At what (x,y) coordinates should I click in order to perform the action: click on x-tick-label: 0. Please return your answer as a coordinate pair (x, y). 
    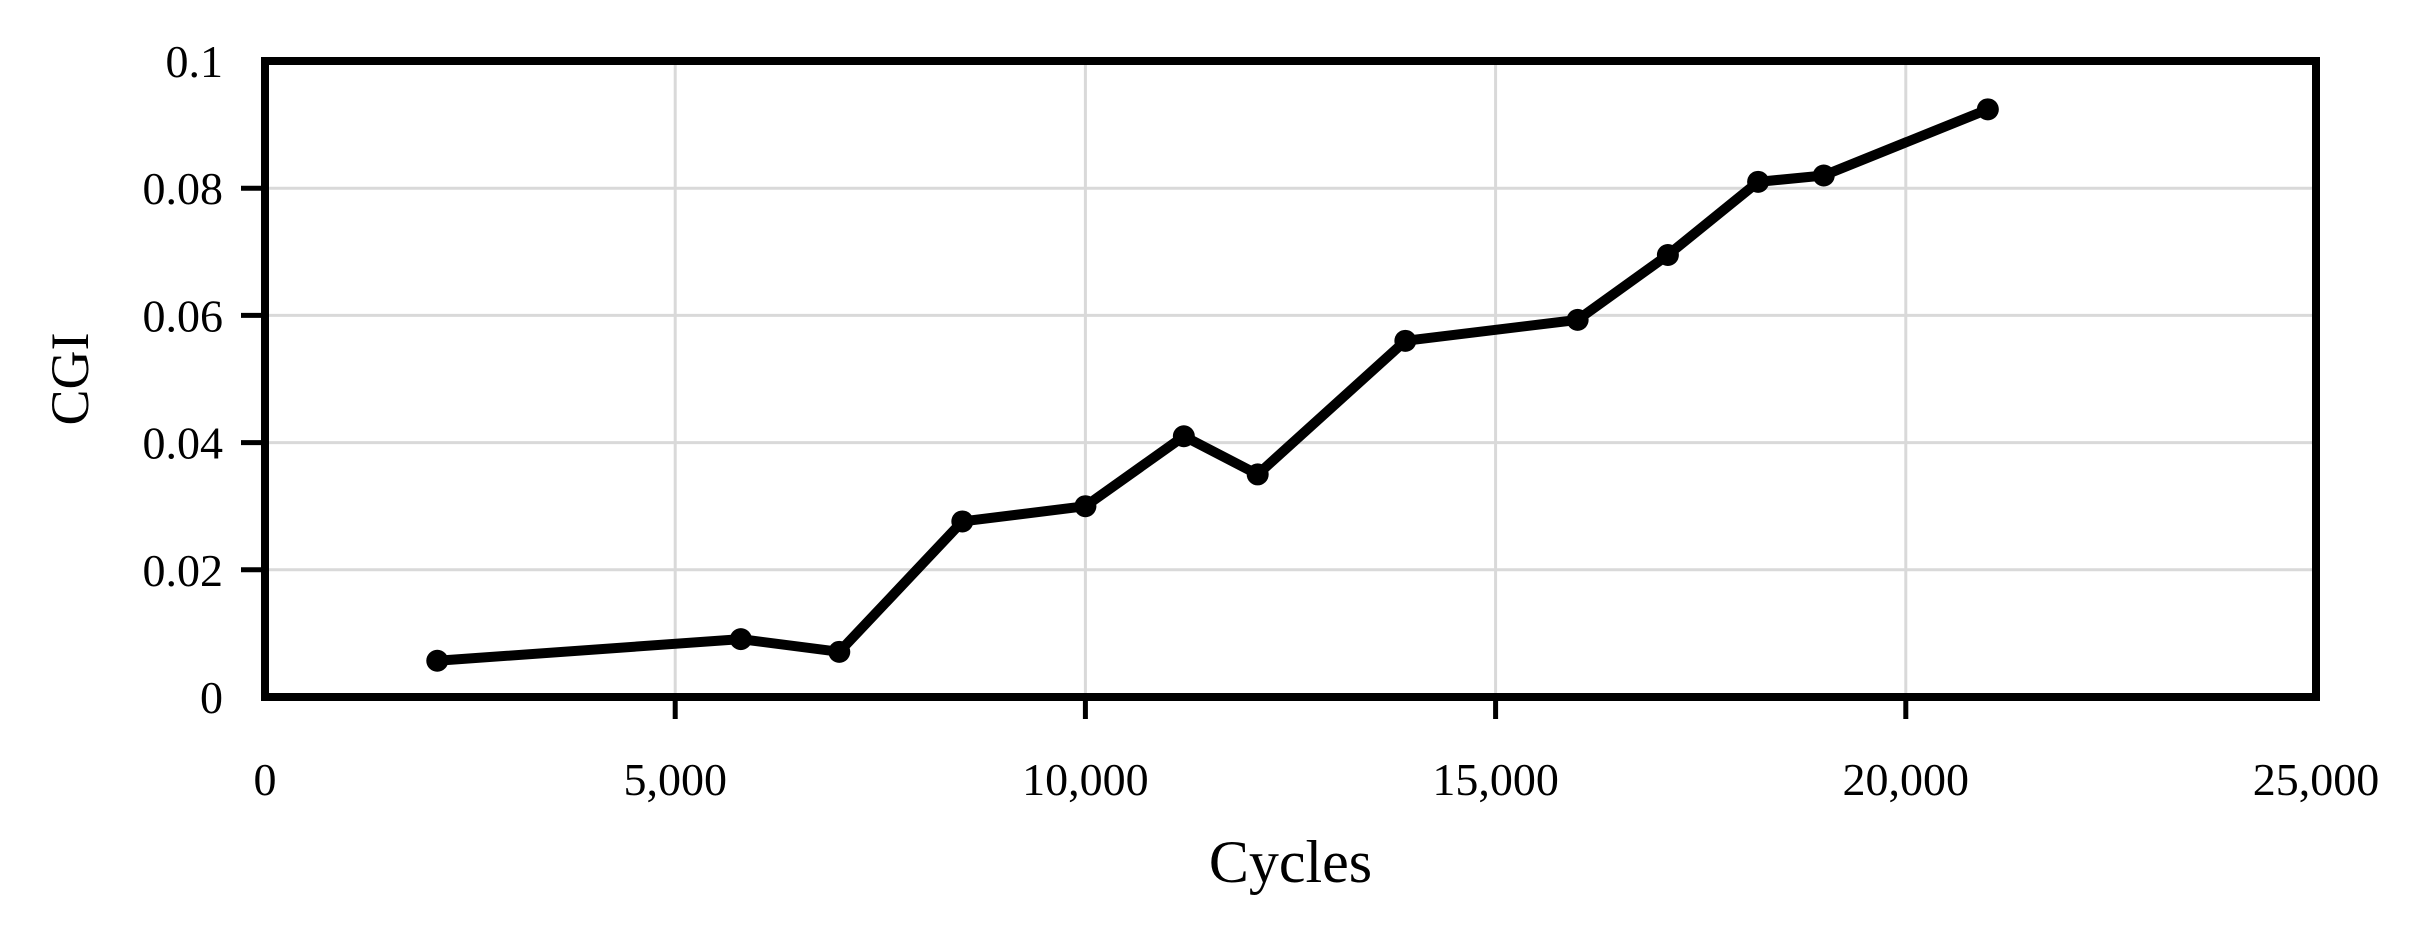
    Looking at the image, I should click on (265, 779).